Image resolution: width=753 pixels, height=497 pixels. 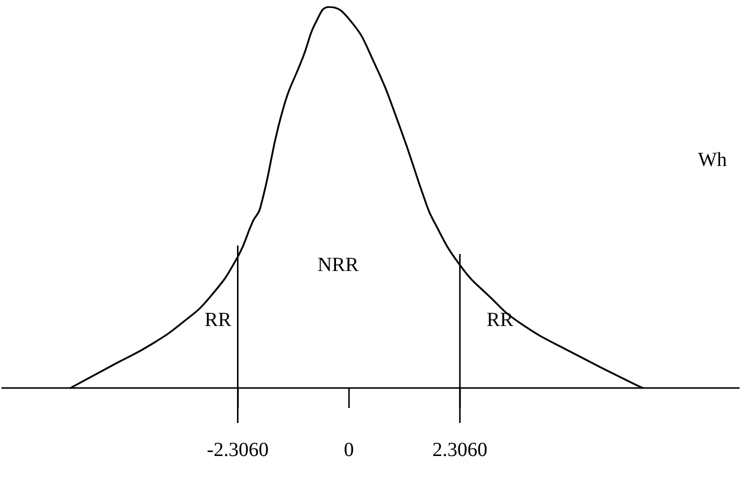 What do you see at coordinates (349, 450) in the screenshot?
I see `x-tick-label: 0` at bounding box center [349, 450].